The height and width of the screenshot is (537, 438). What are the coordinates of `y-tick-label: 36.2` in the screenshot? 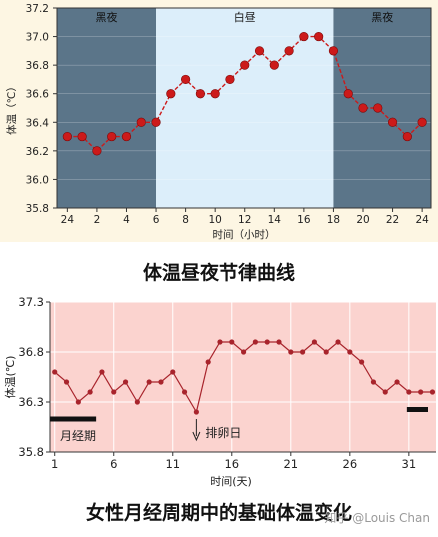 It's located at (37, 152).